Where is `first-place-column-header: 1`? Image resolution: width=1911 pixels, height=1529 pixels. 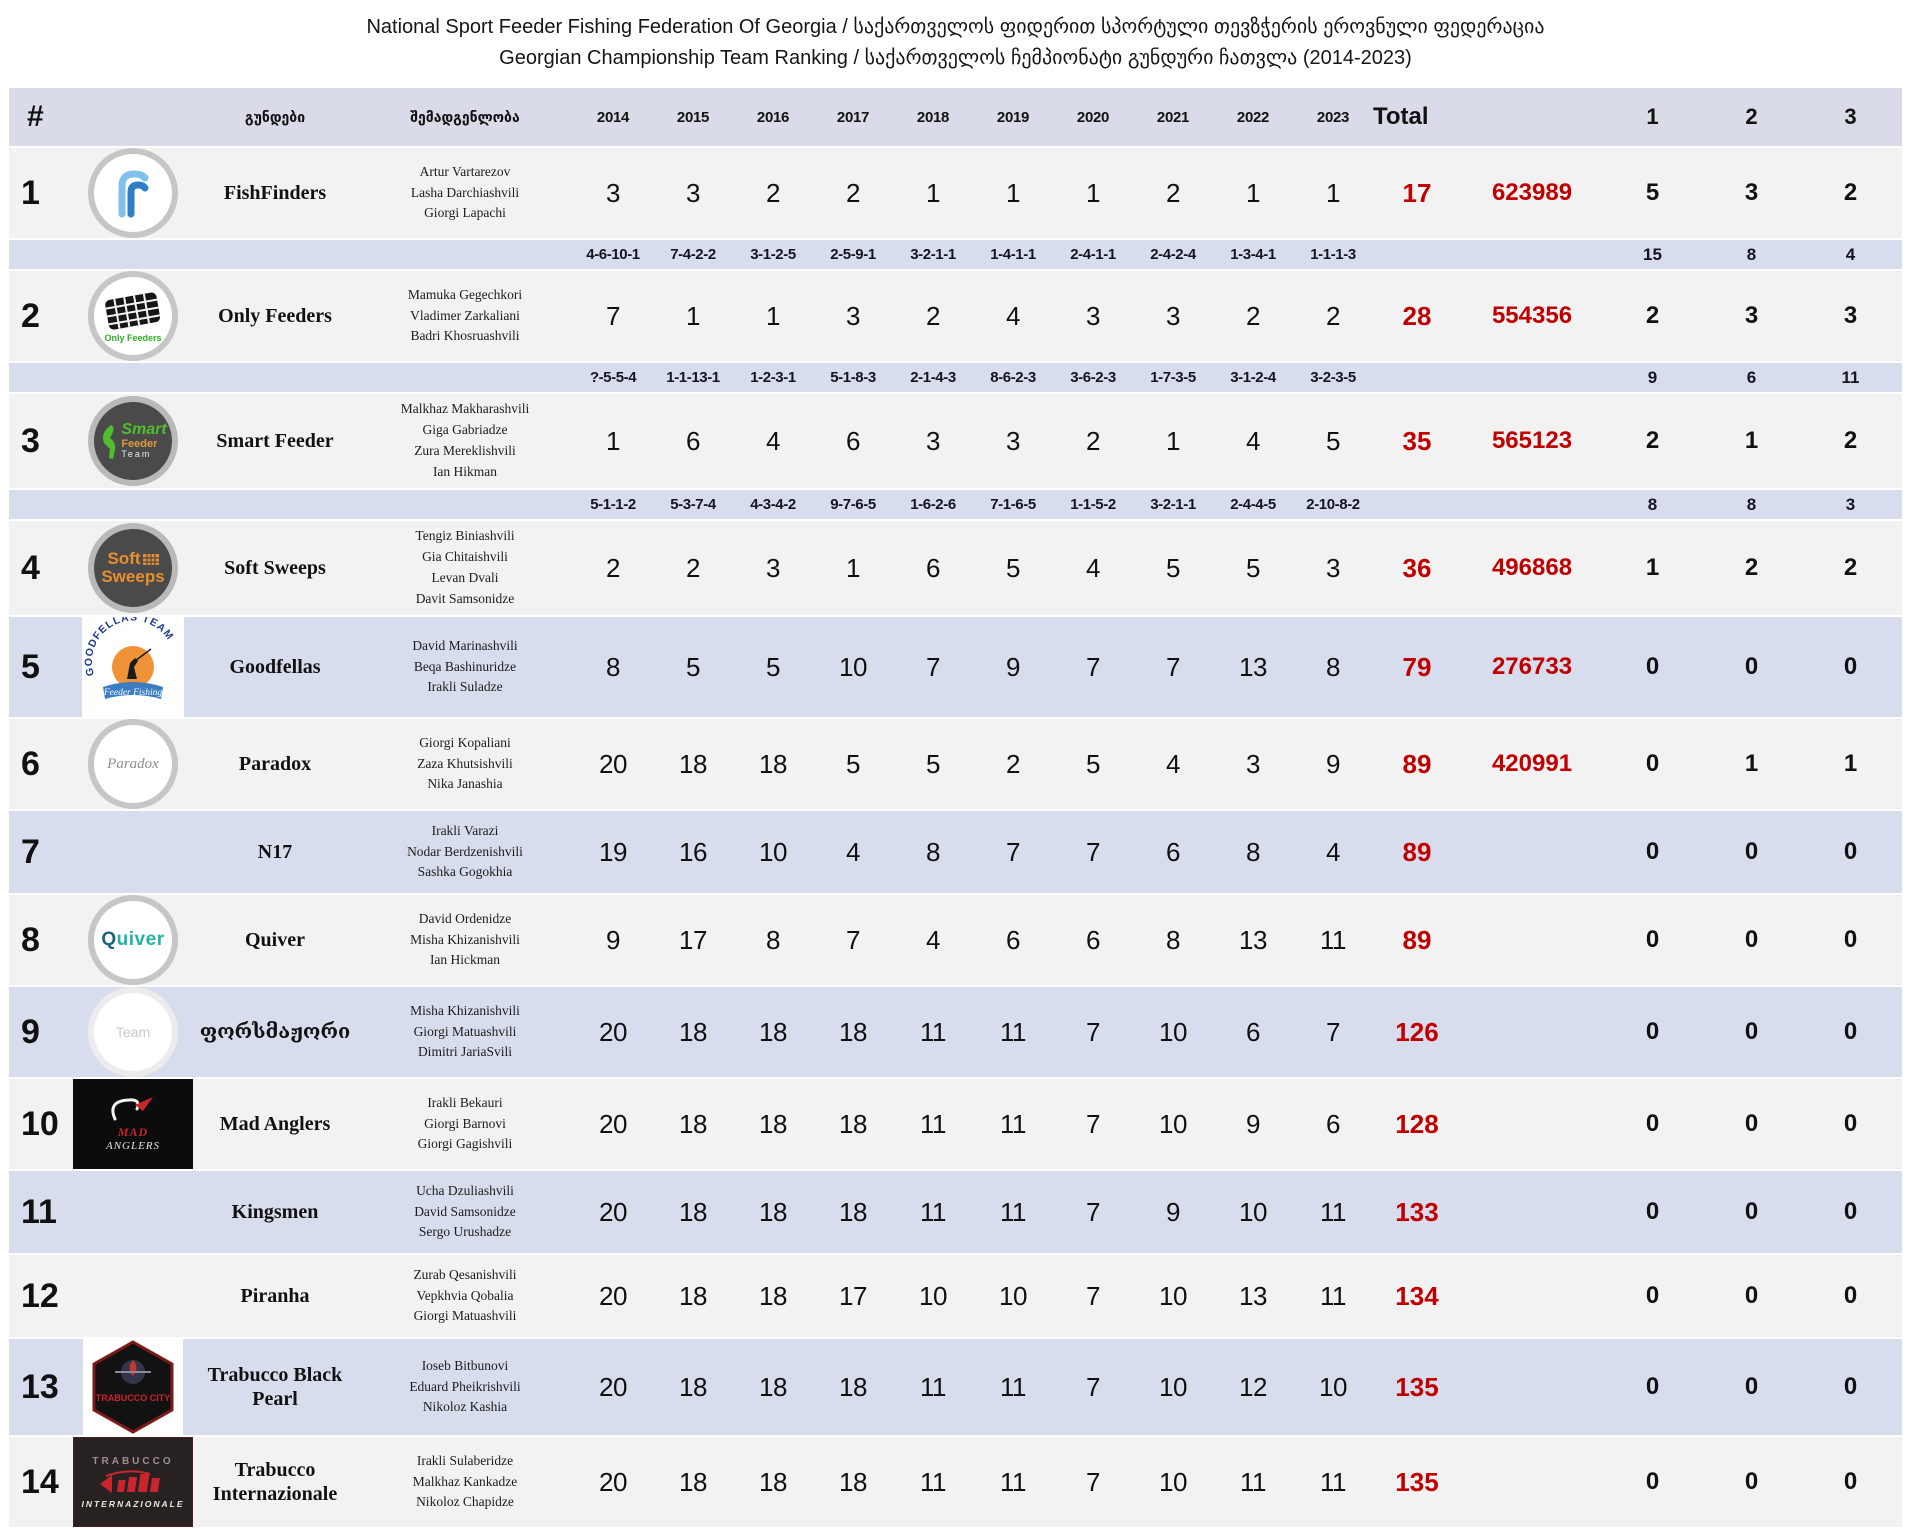
first-place-column-header: 1 is located at coordinates (1652, 116).